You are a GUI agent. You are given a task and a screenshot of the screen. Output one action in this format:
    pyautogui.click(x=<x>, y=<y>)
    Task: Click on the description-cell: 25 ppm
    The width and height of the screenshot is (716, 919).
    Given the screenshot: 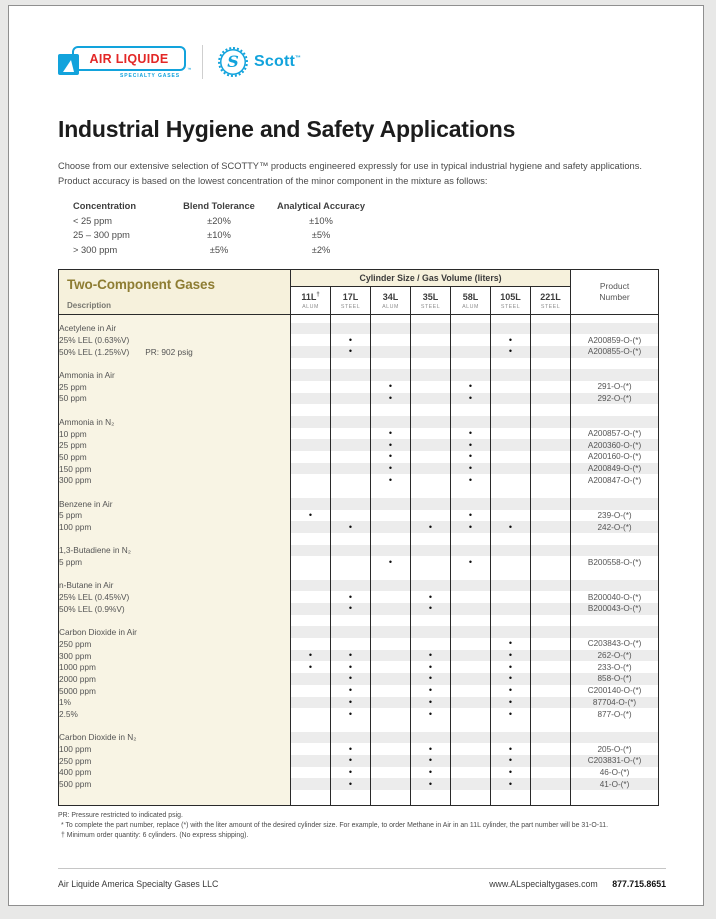 What is the action you would take?
    pyautogui.click(x=174, y=386)
    